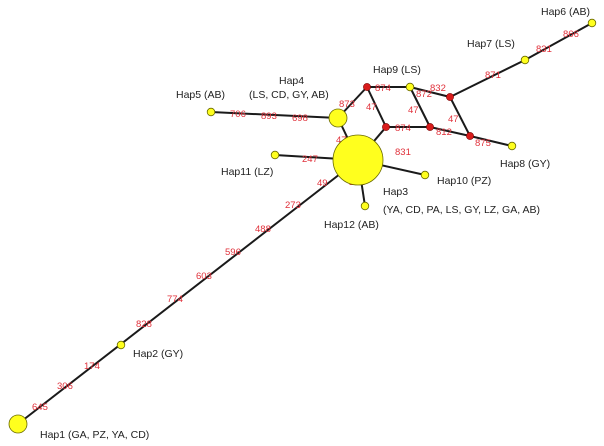 Image resolution: width=604 pixels, height=446 pixels. Describe the element at coordinates (200, 95) in the screenshot. I see `hap5-label: Hap5 (AB)` at that location.